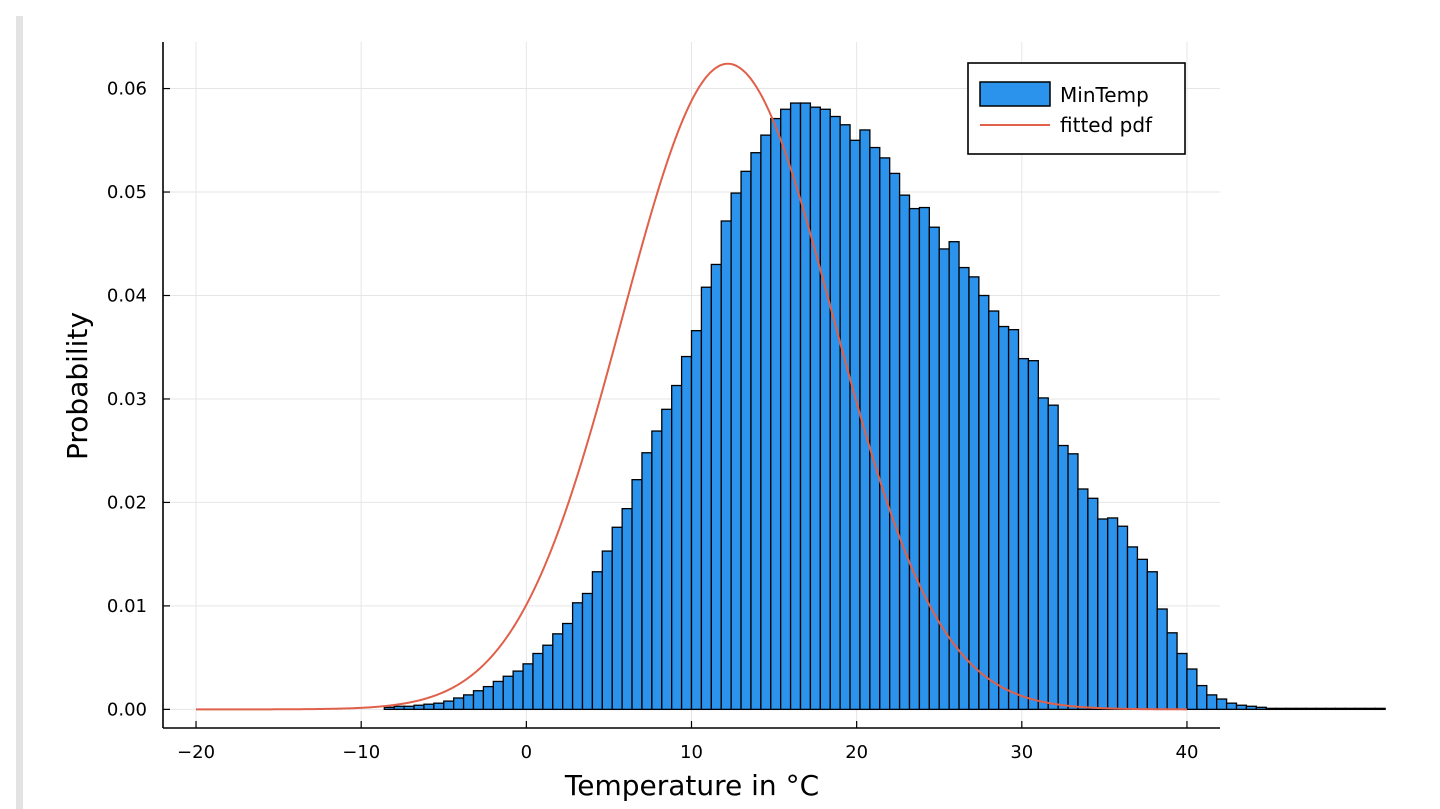  Describe the element at coordinates (1076, 108) in the screenshot. I see `legend-box` at that location.